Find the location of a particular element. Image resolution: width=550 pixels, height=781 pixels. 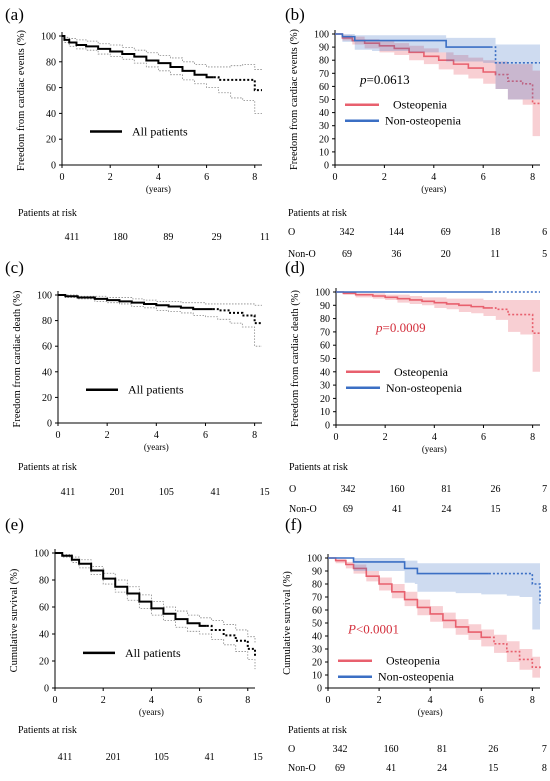

panel-label: (c) is located at coordinates (14, 267).